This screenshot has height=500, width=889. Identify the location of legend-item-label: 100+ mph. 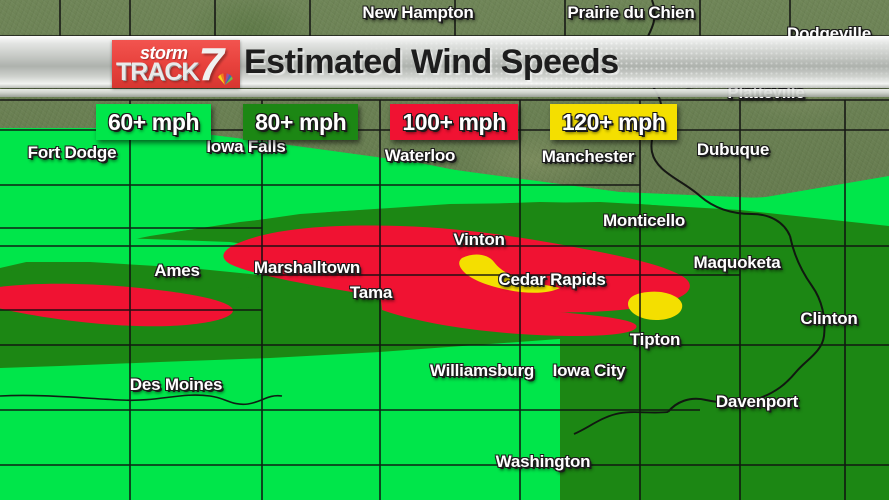
(454, 121).